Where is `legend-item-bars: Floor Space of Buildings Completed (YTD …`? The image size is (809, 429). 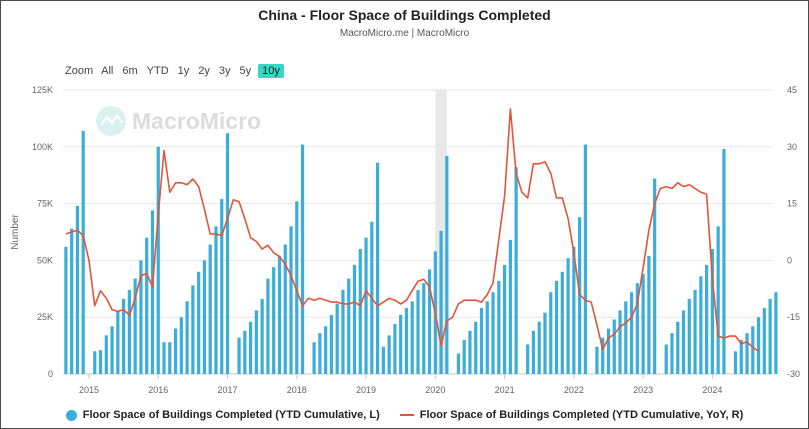 legend-item-bars: Floor Space of Buildings Completed (YTD … is located at coordinates (222, 415).